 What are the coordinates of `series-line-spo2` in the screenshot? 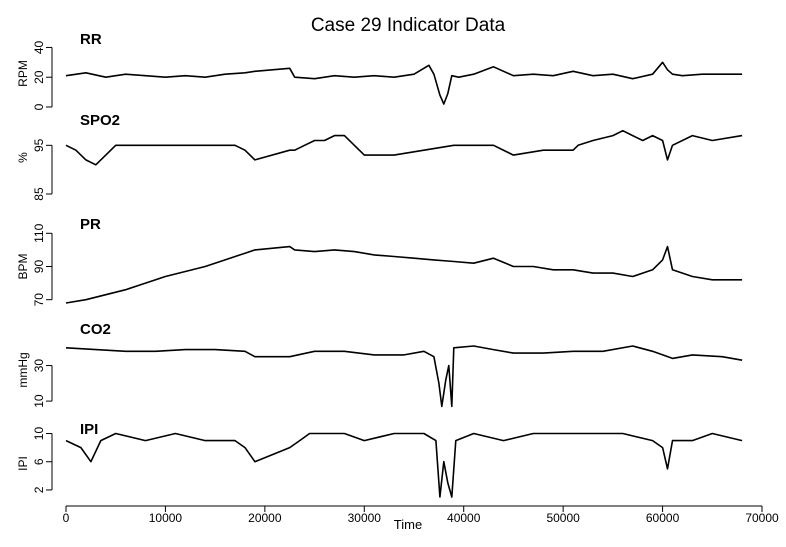 It's located at (404, 147).